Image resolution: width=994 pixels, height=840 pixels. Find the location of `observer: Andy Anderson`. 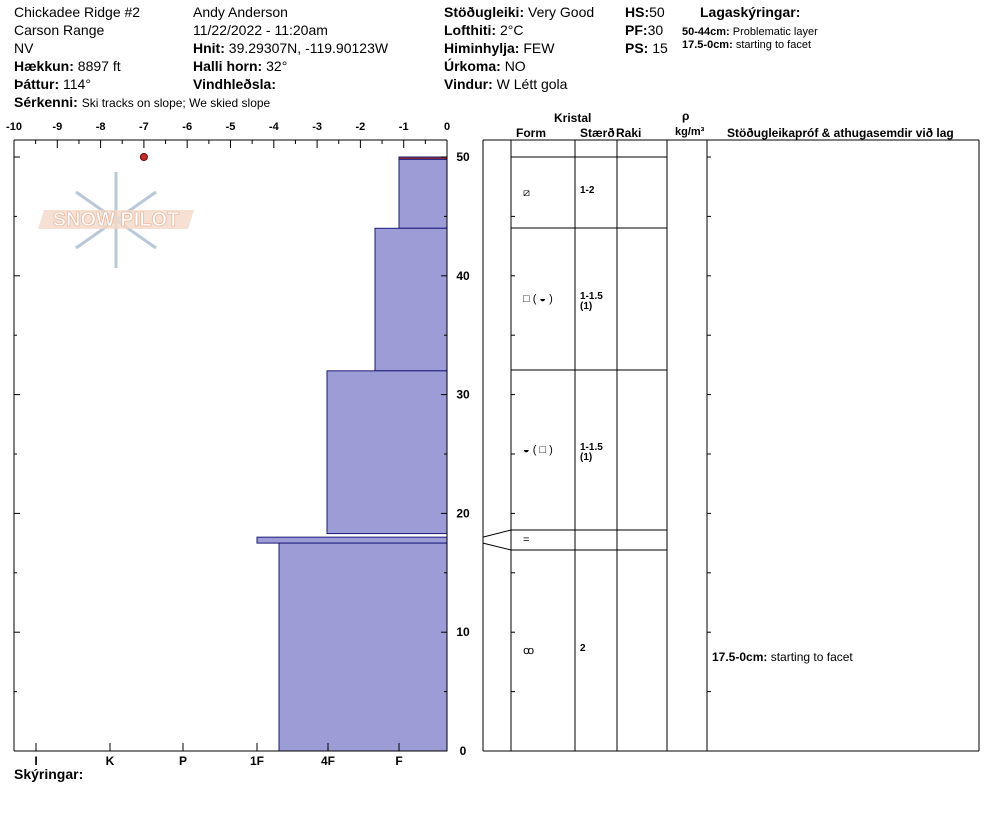

observer: Andy Anderson is located at coordinates (240, 12).